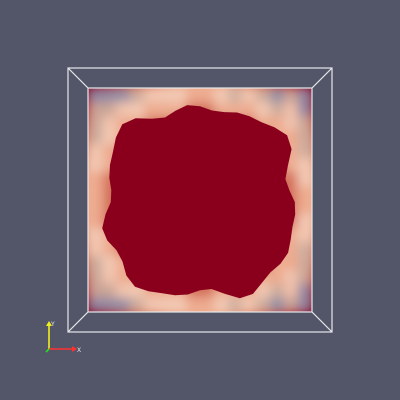 This screenshot has height=400, width=400. Describe the element at coordinates (47, 350) in the screenshot. I see `z-axis-line` at that location.